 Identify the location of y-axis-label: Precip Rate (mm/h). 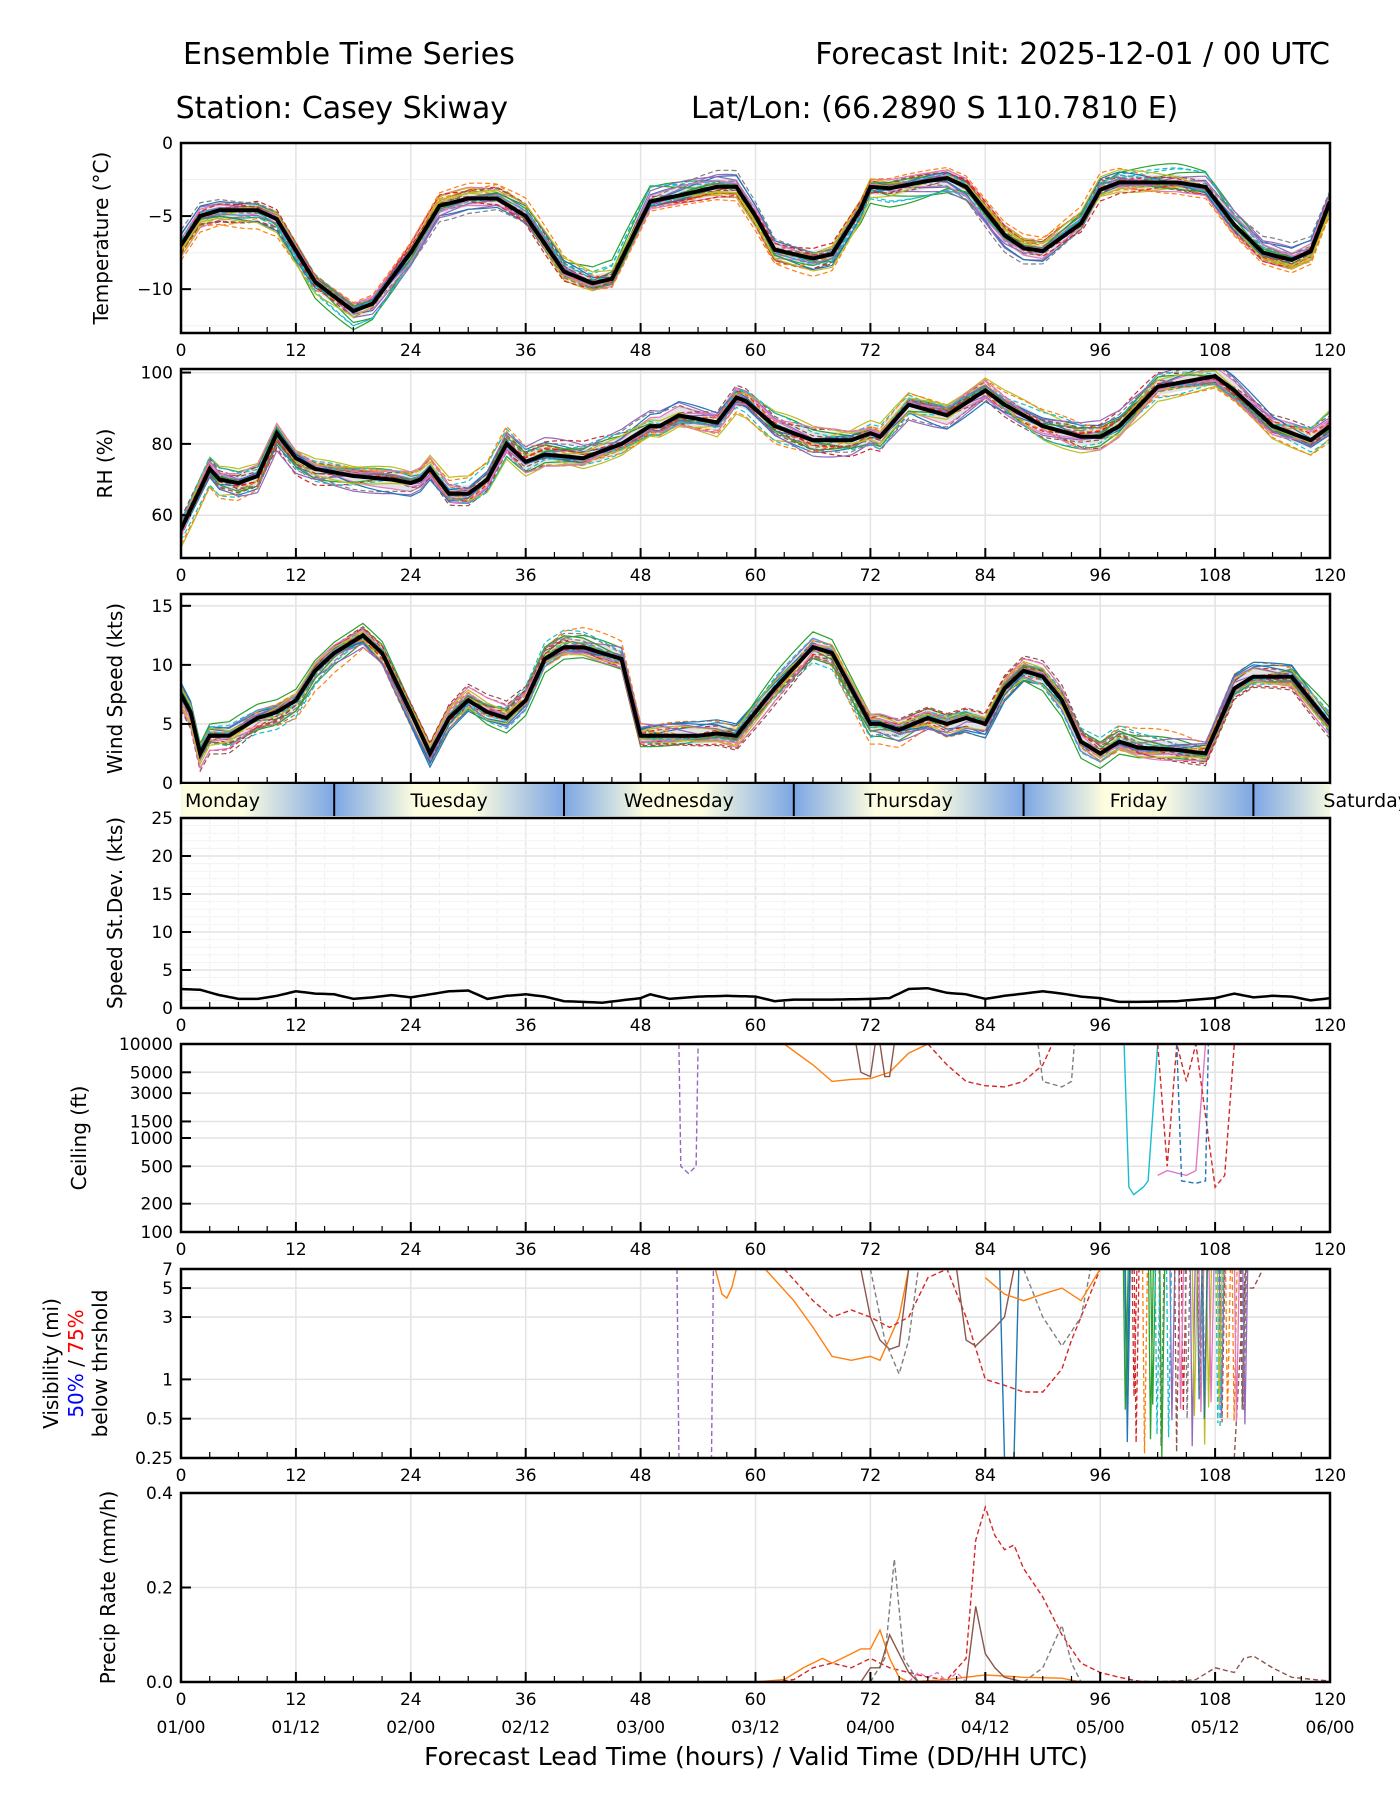
(108, 1588).